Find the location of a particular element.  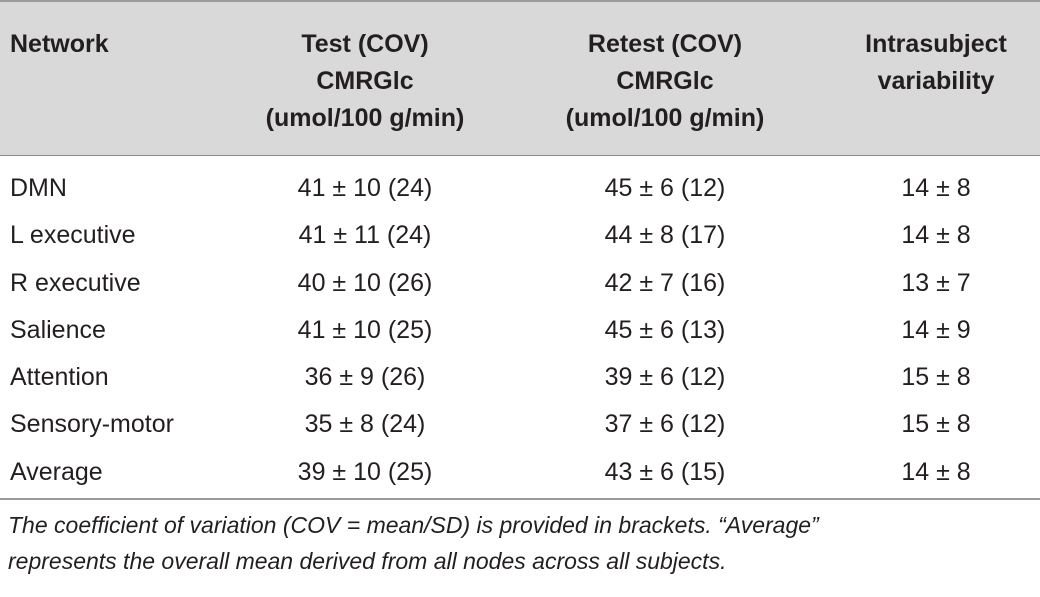

cell-retest: 37 ± 6 (12) is located at coordinates (665, 424).